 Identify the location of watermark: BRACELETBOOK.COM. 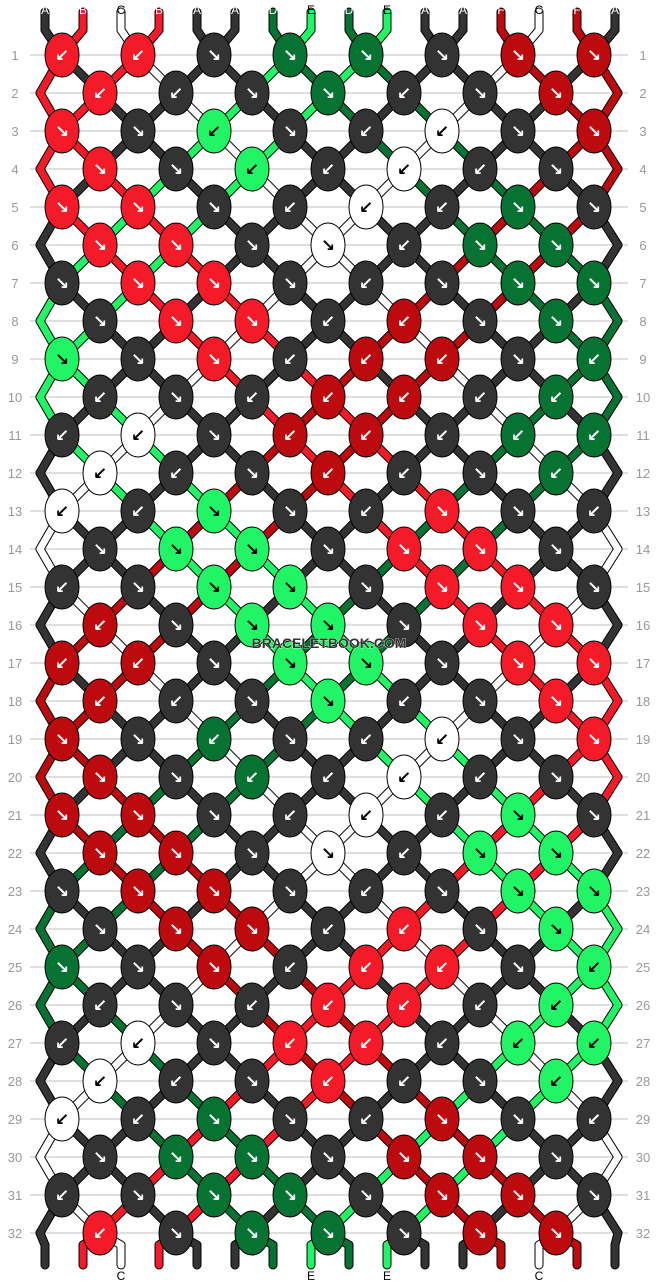
(329, 643).